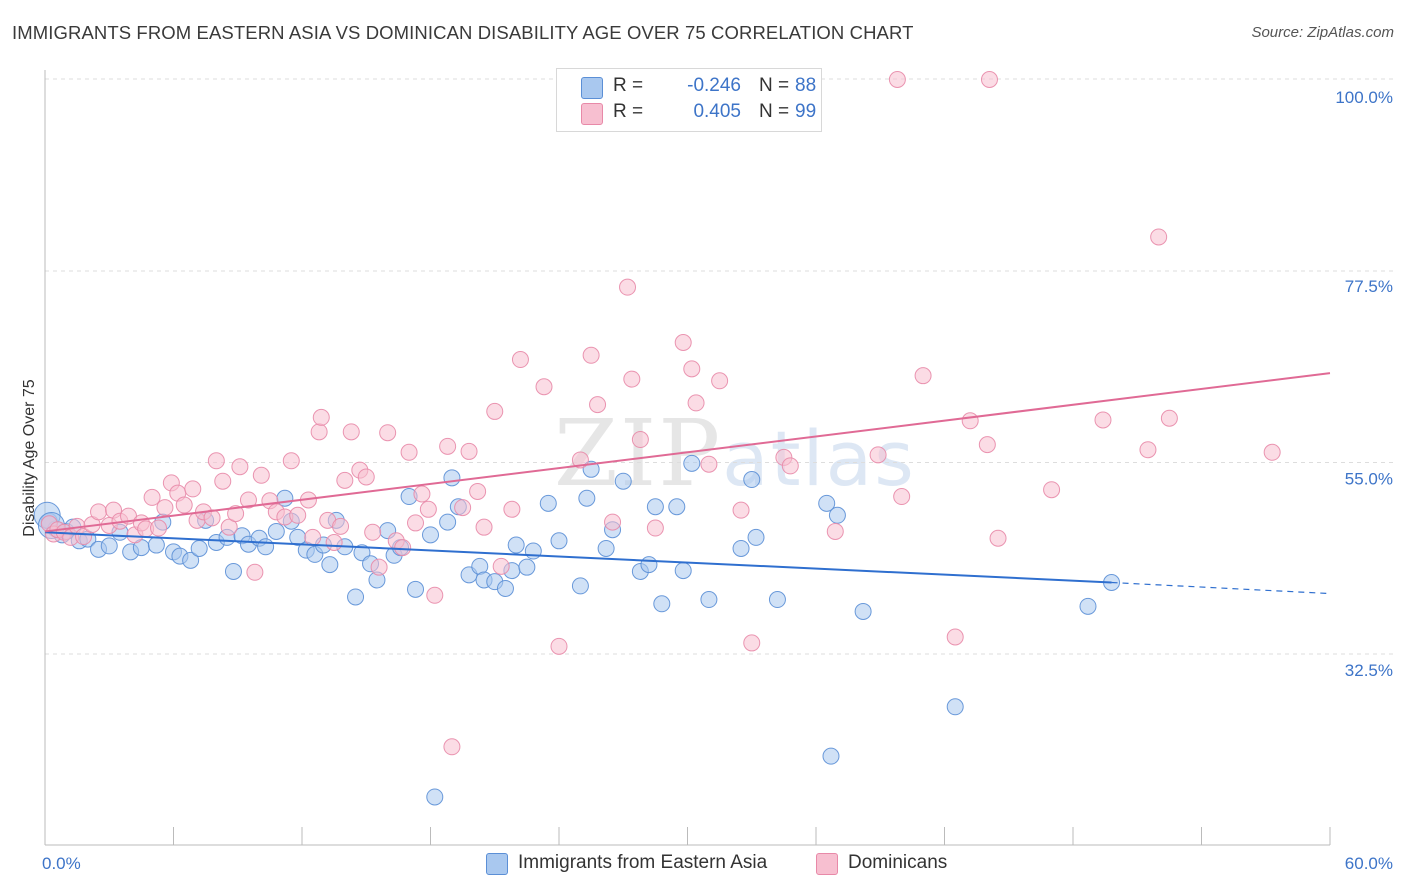 This screenshot has height=892, width=1406. Describe the element at coordinates (806, 111) in the screenshot. I see `legend-n-value: 99` at that location.